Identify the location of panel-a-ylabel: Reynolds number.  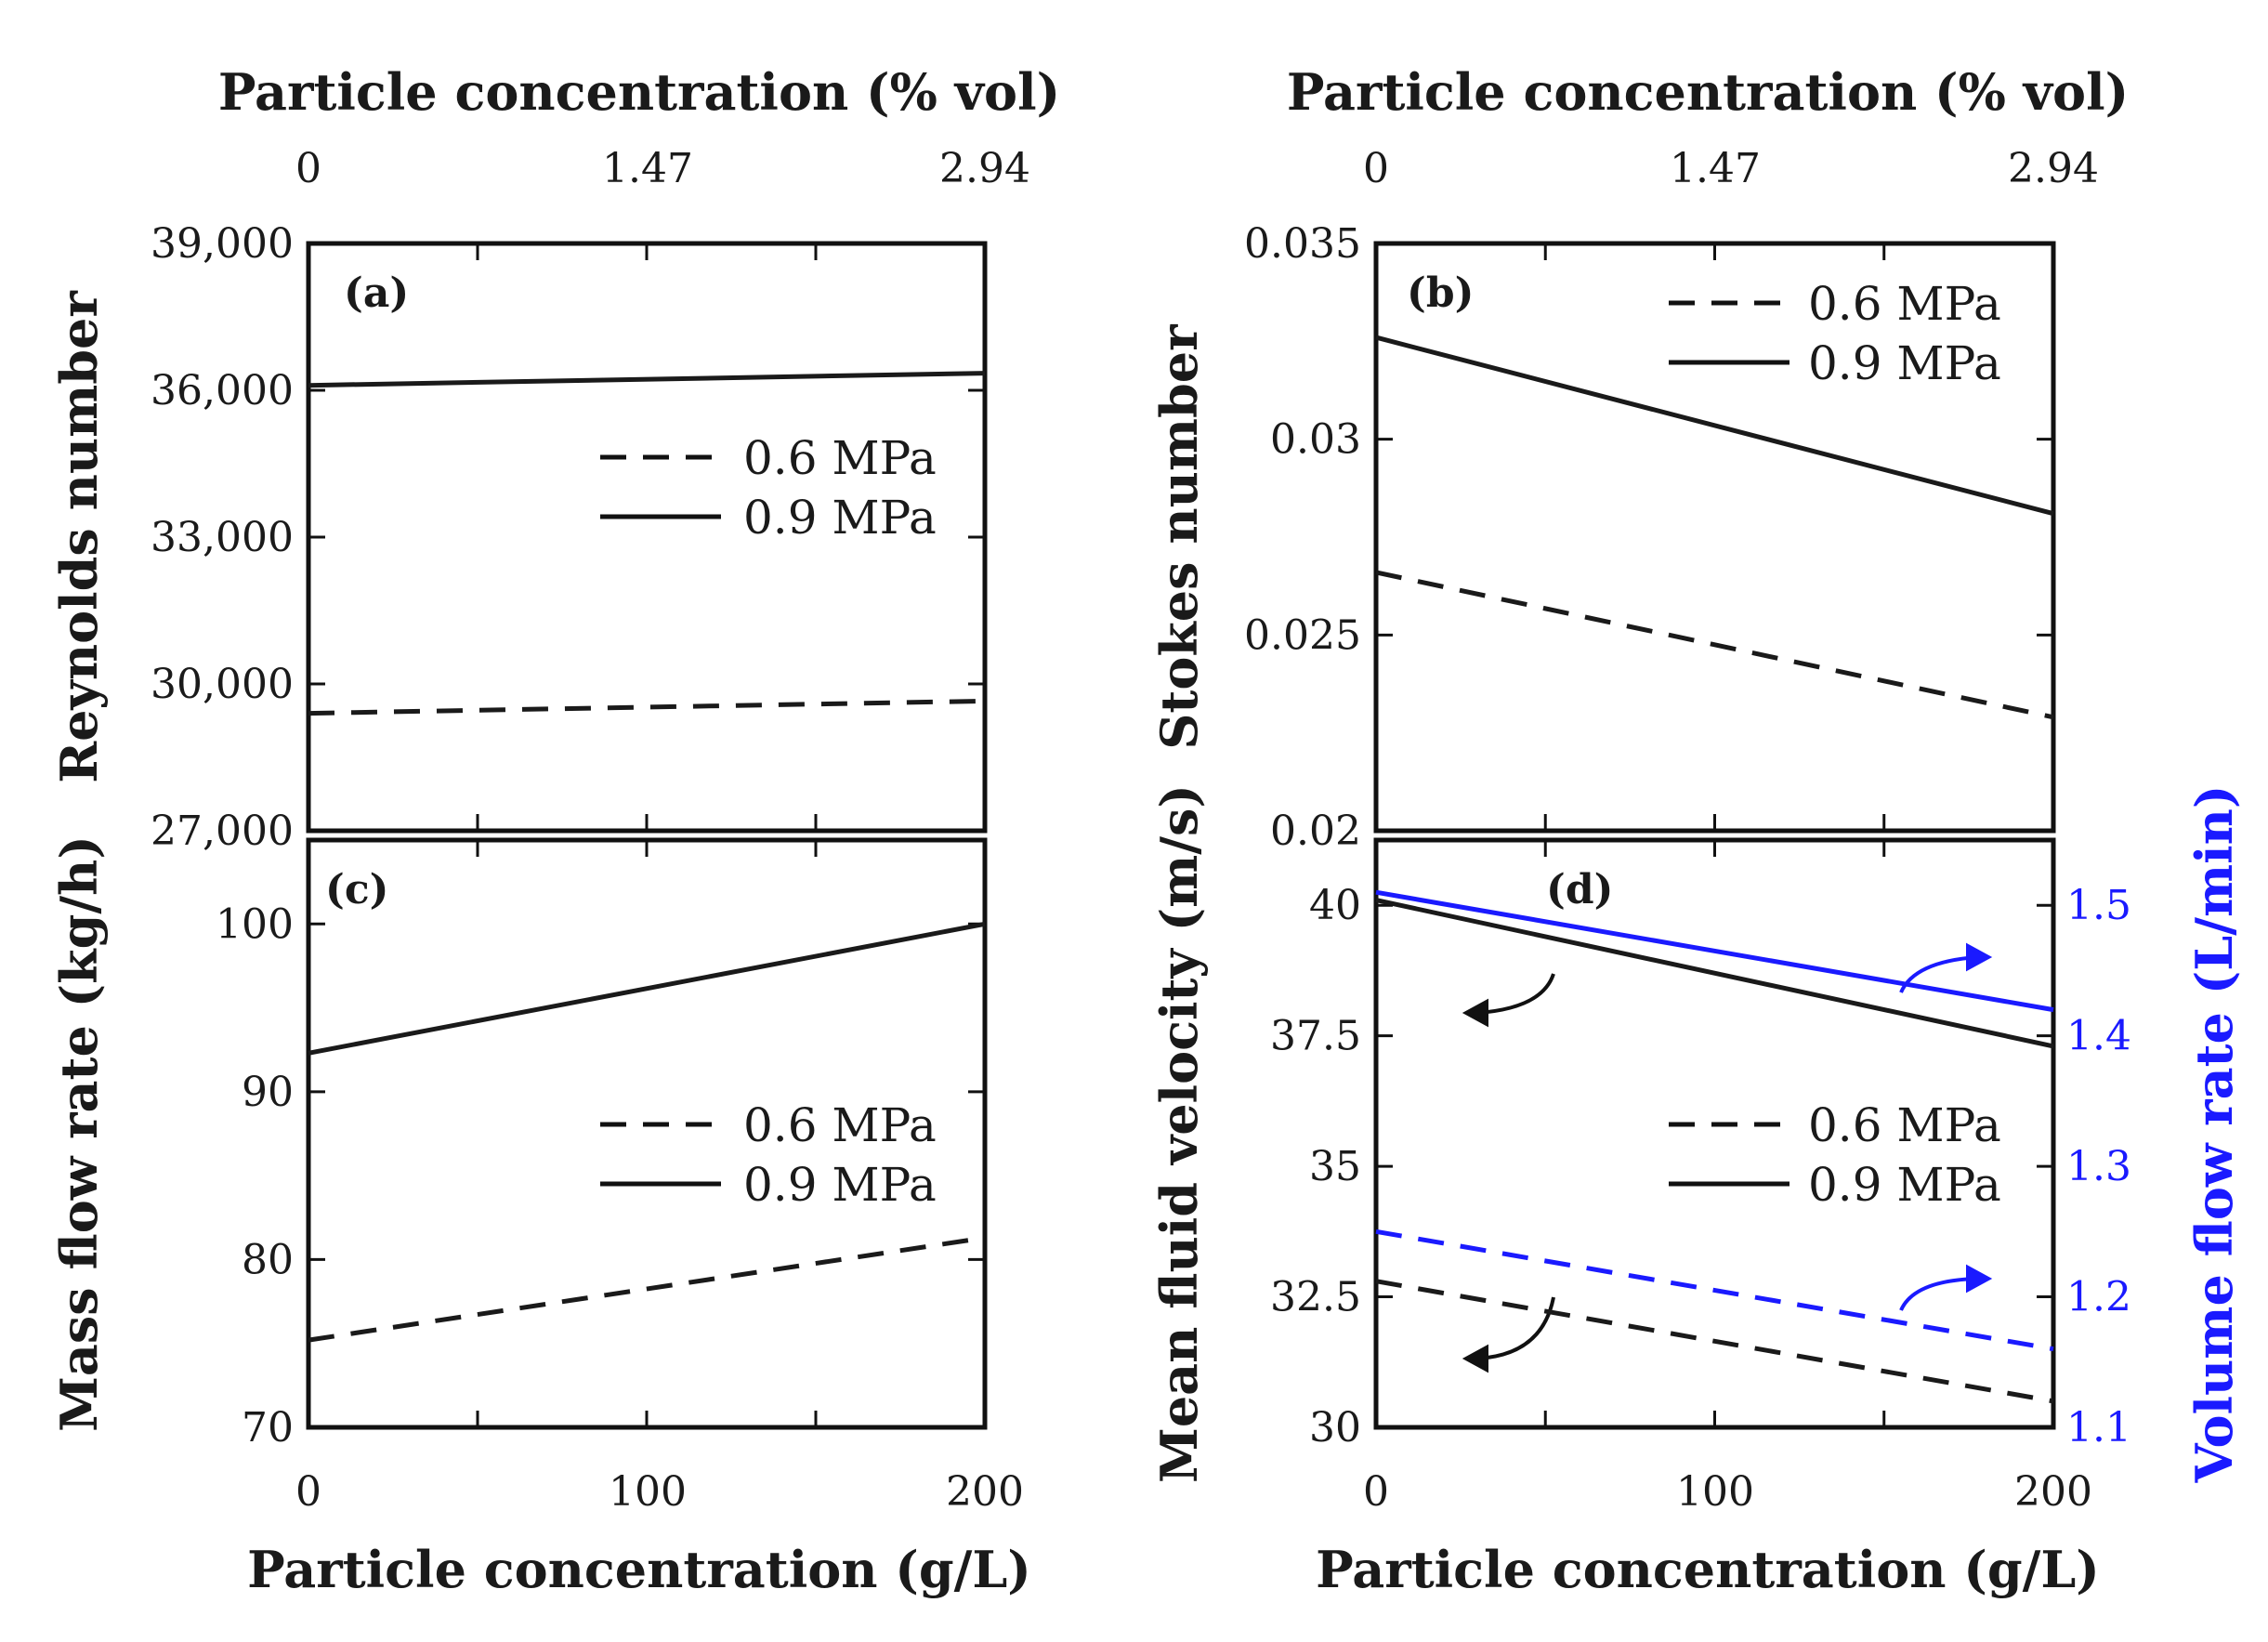
(79, 537).